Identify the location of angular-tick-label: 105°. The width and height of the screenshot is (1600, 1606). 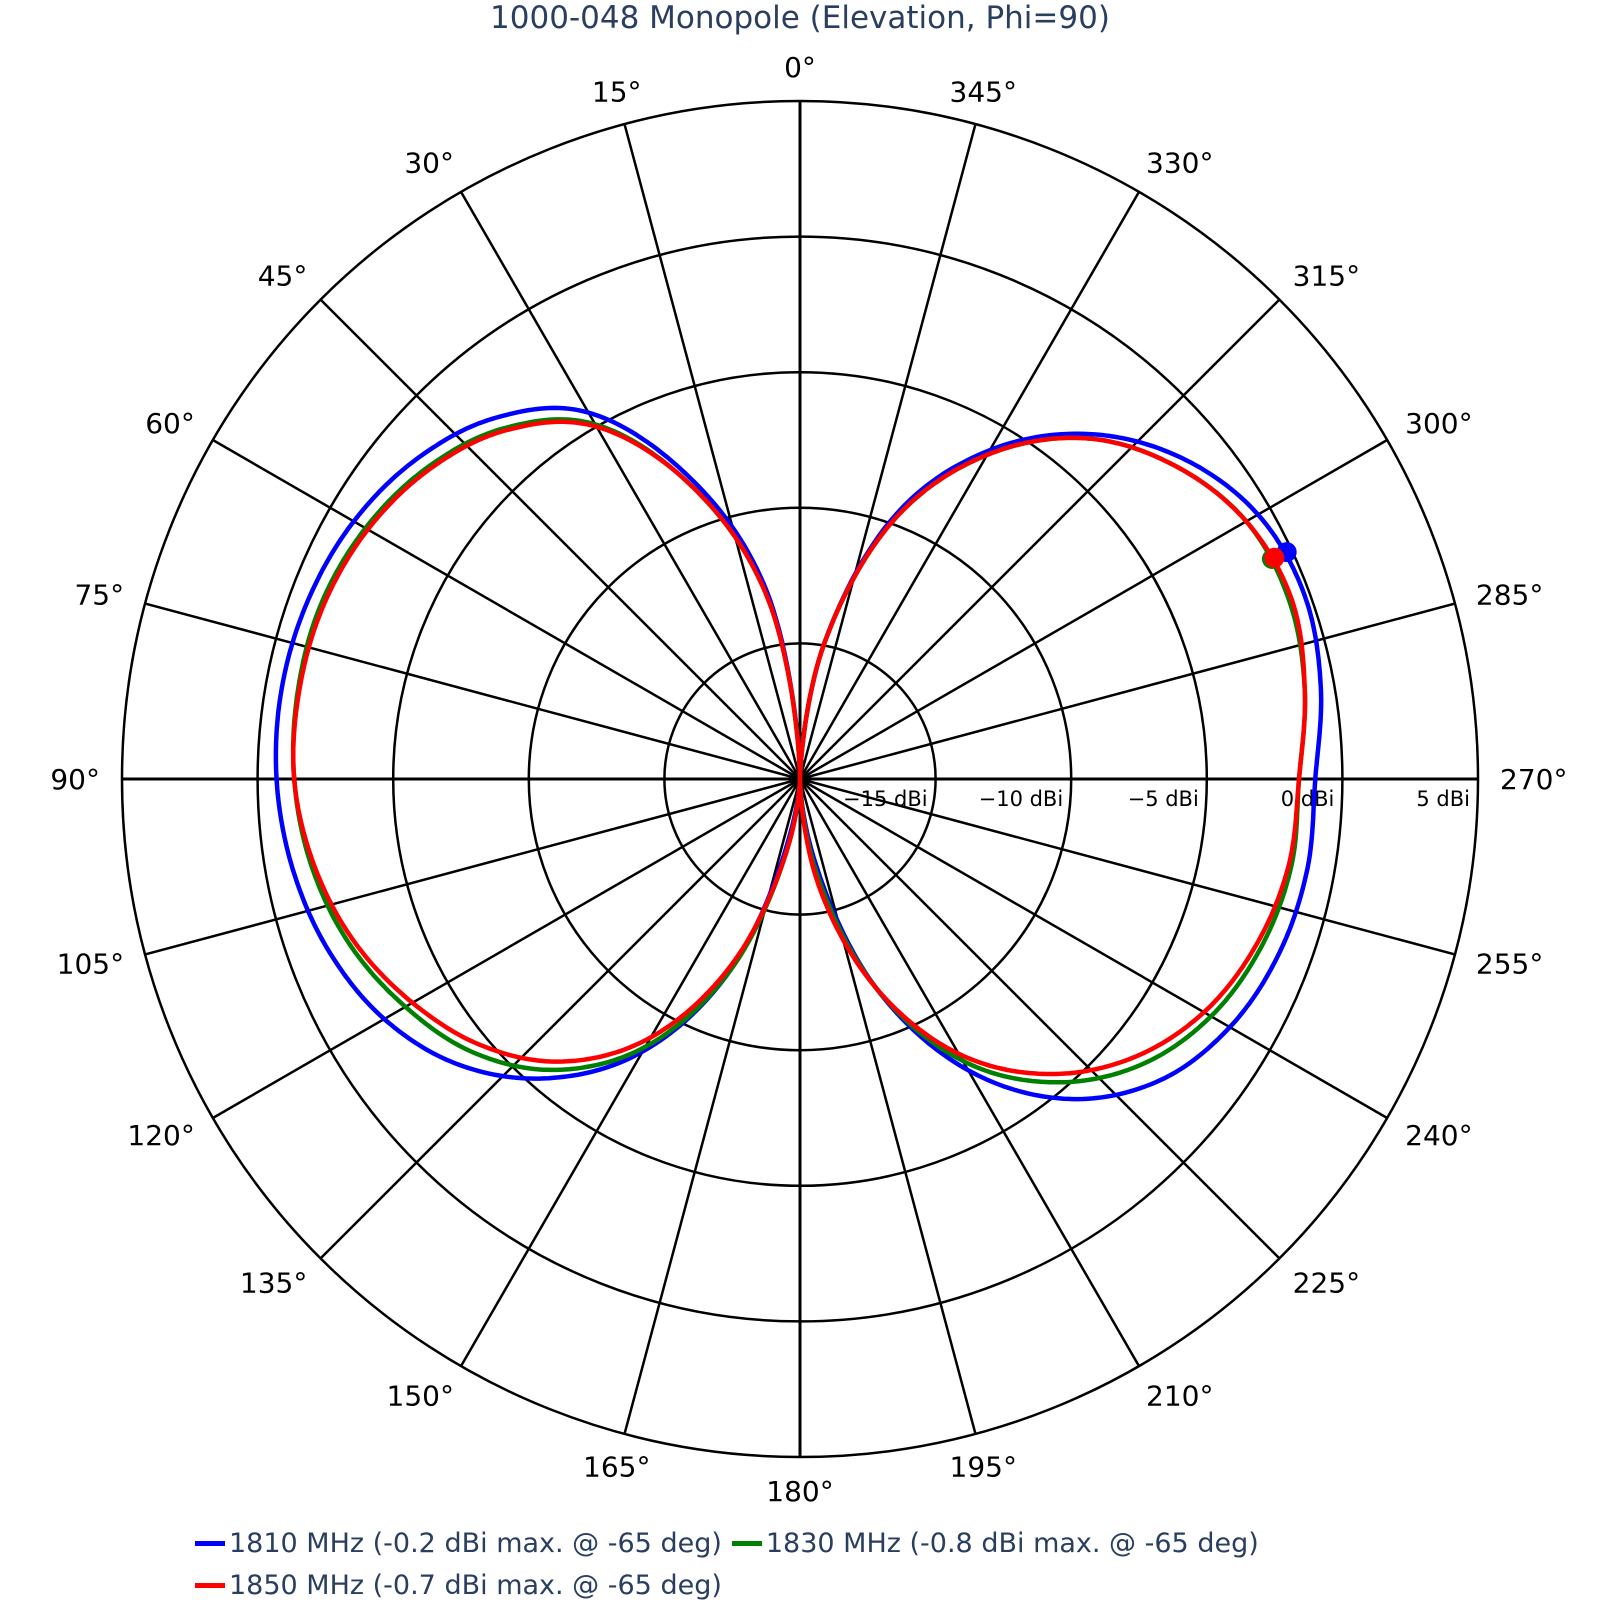
(90, 963).